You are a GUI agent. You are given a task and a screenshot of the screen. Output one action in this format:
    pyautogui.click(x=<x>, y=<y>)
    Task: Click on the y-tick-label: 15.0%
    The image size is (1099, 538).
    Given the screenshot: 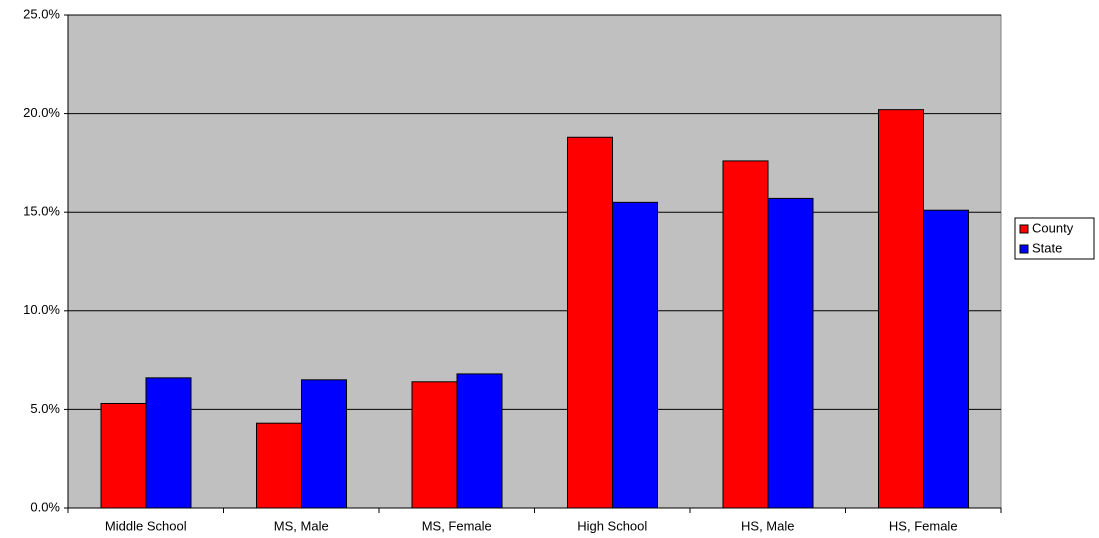 What is the action you would take?
    pyautogui.click(x=41, y=211)
    